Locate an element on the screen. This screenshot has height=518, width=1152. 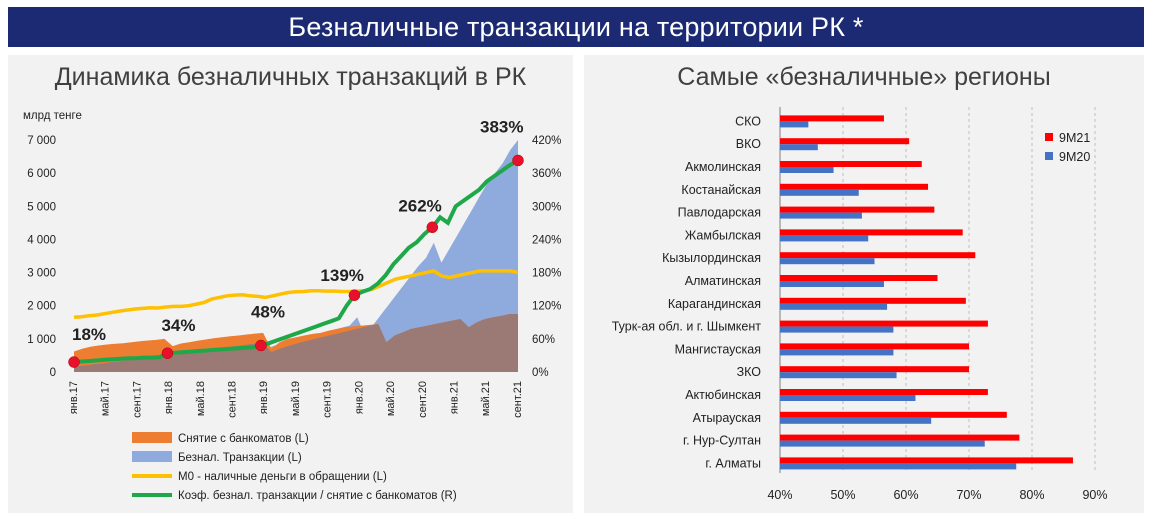
x-tick-label: сент.19 is located at coordinates (328, 399).